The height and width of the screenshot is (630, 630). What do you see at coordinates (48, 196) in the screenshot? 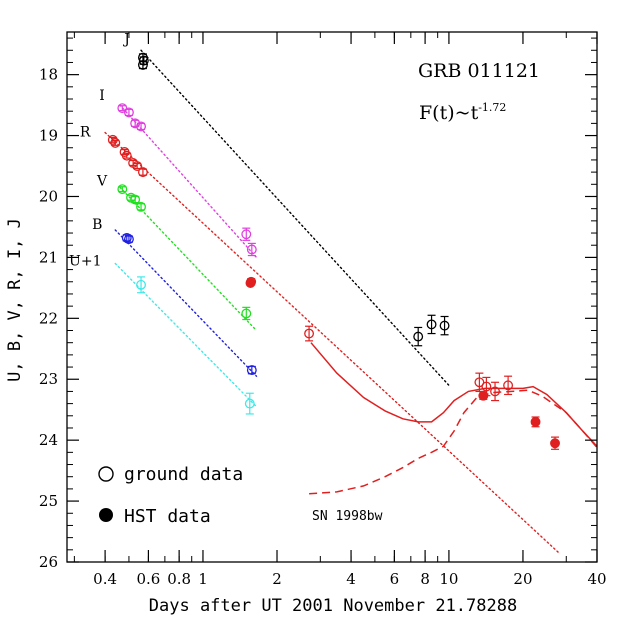
I see `y-tick-label: 20` at bounding box center [48, 196].